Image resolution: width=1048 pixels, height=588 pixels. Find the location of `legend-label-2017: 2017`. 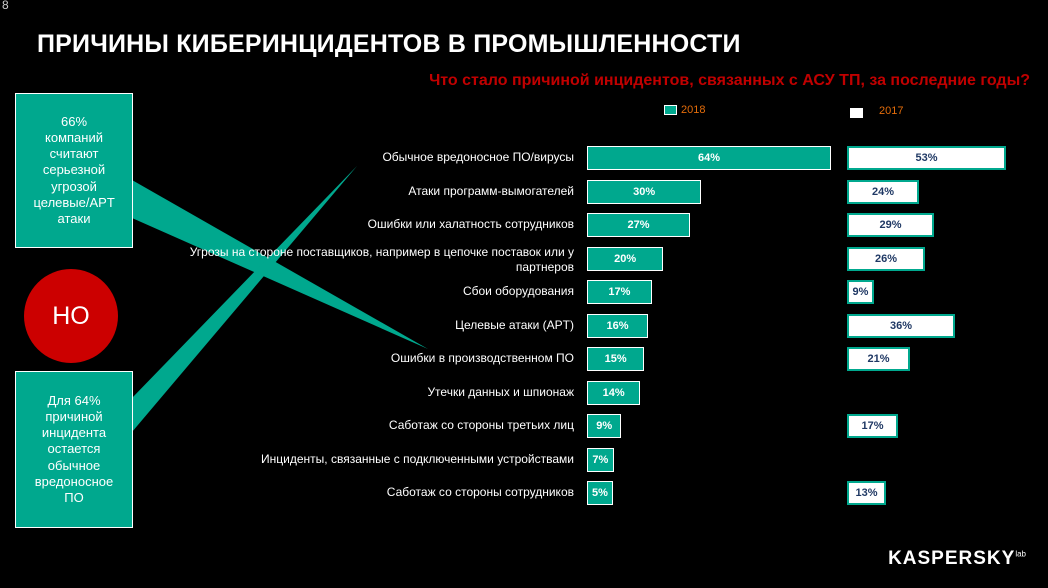

legend-label-2017: 2017 is located at coordinates (891, 111).